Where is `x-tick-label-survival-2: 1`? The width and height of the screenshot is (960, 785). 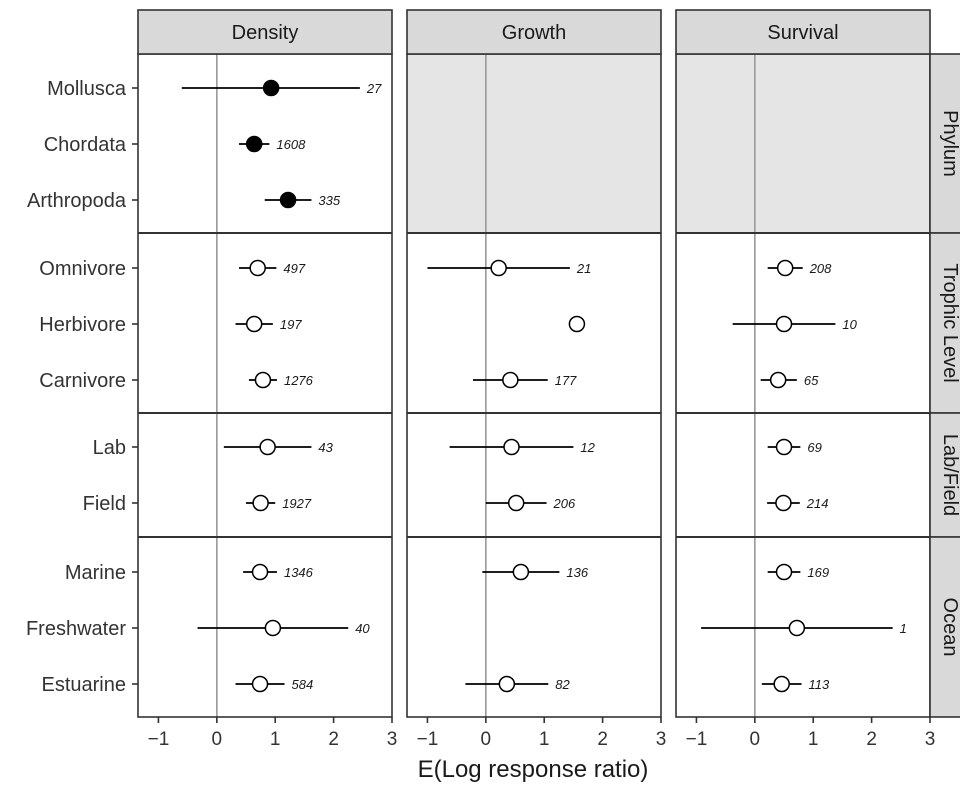
x-tick-label-survival-2: 1 is located at coordinates (813, 739).